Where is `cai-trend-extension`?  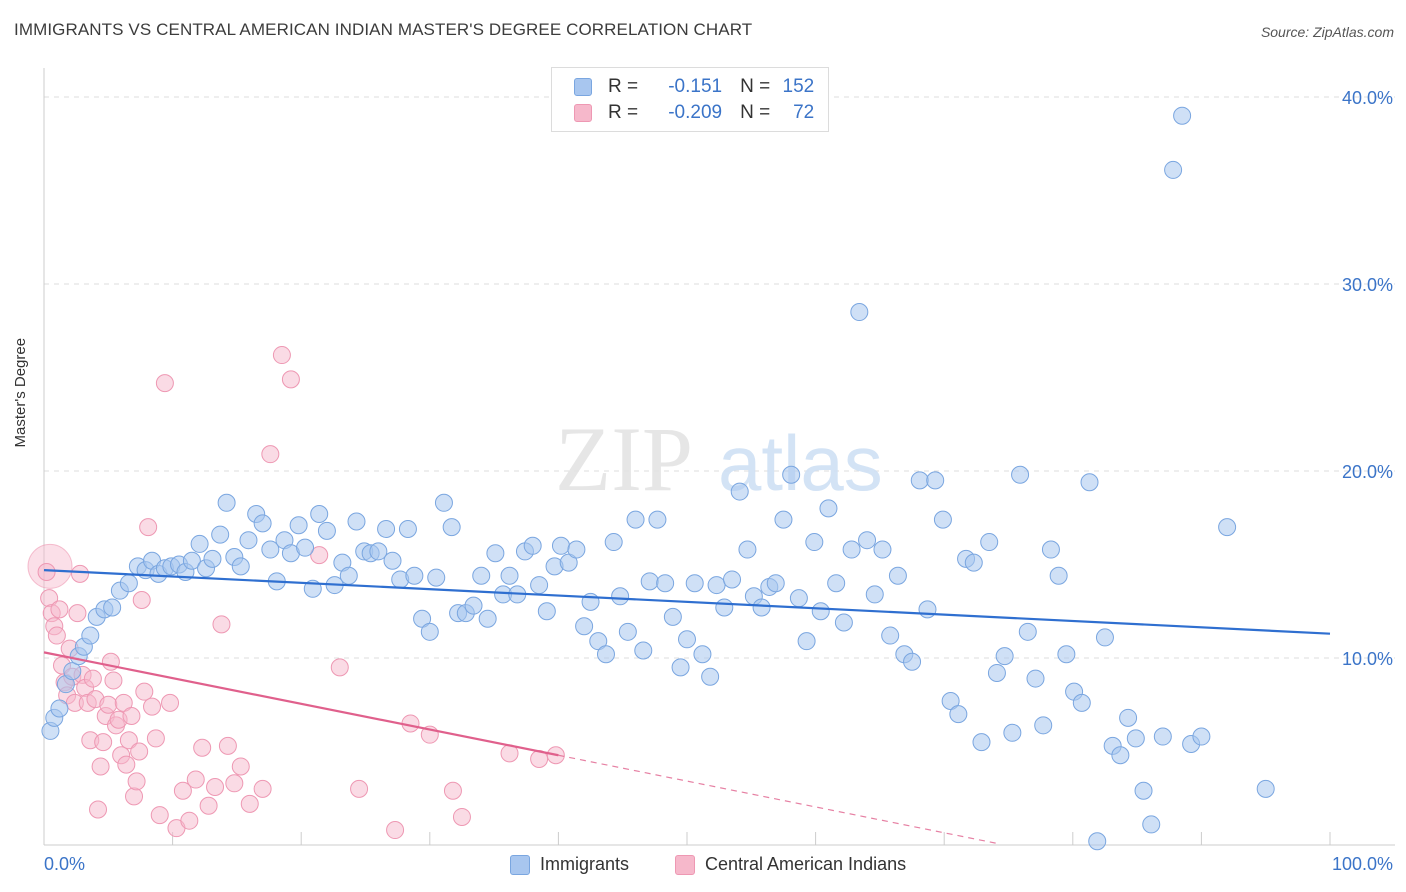
cai-trend-extension is located at coordinates (777, 799).